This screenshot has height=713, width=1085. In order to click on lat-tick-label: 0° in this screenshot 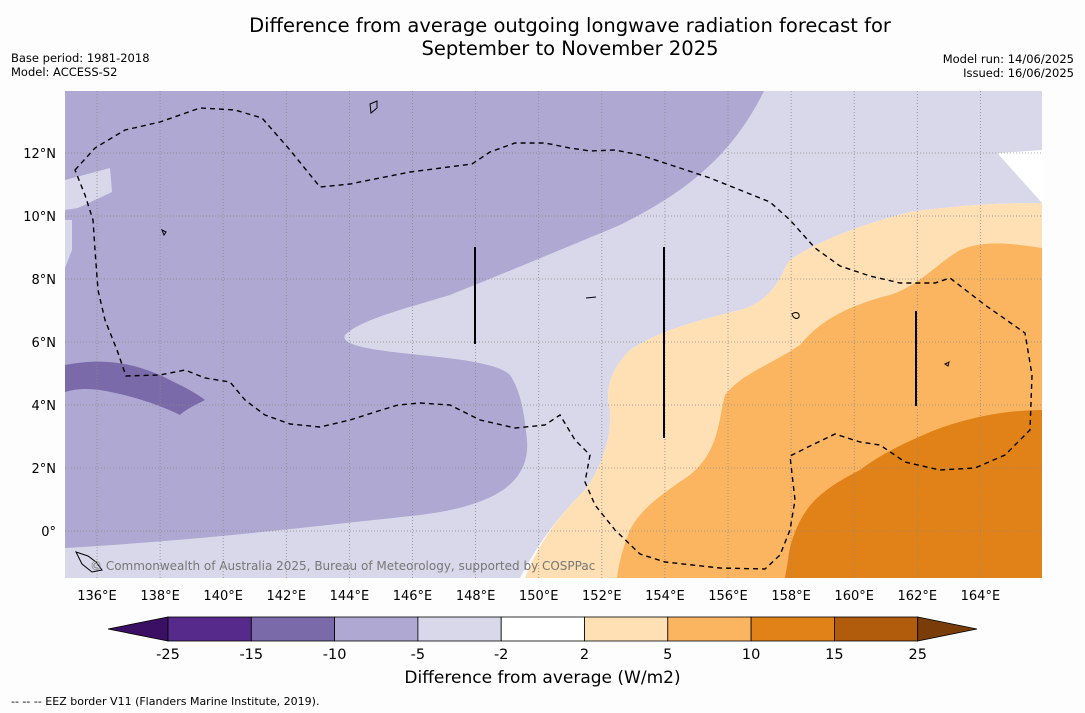, I will do `click(48, 532)`.